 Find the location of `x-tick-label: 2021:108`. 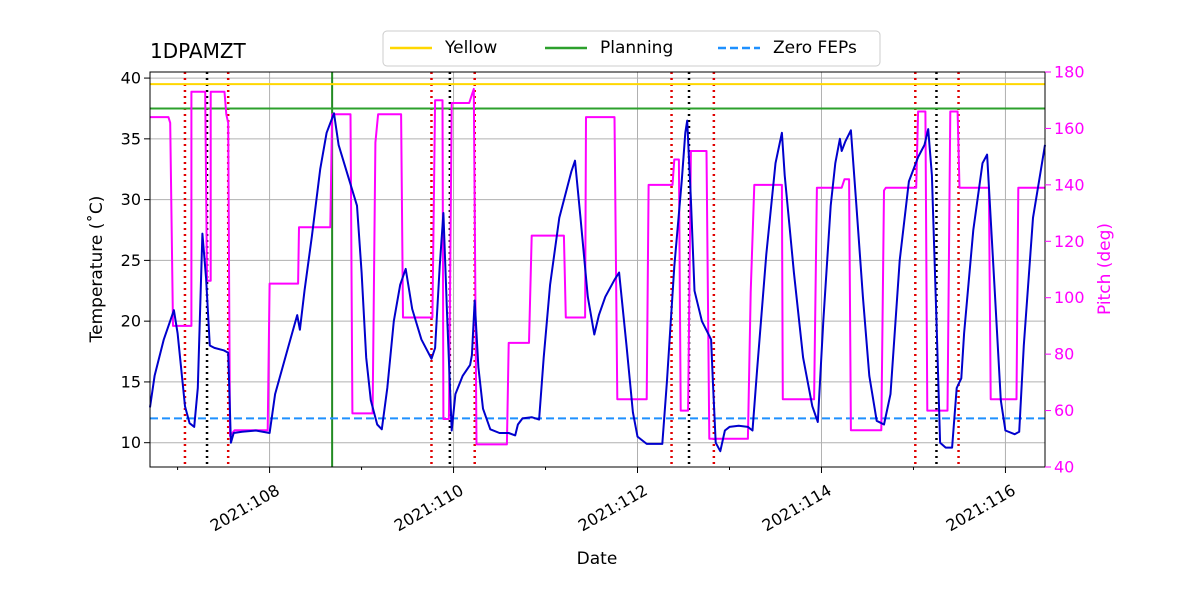

x-tick-label: 2021:108 is located at coordinates (245, 507).